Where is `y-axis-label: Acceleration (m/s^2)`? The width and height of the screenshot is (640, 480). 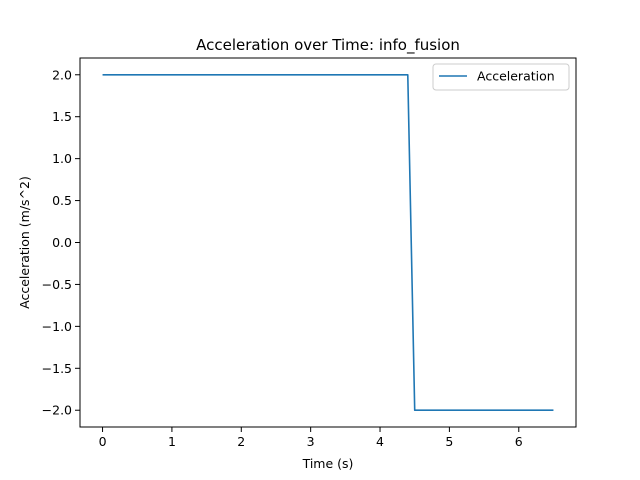
y-axis-label: Acceleration (m/s^2) is located at coordinates (24, 242).